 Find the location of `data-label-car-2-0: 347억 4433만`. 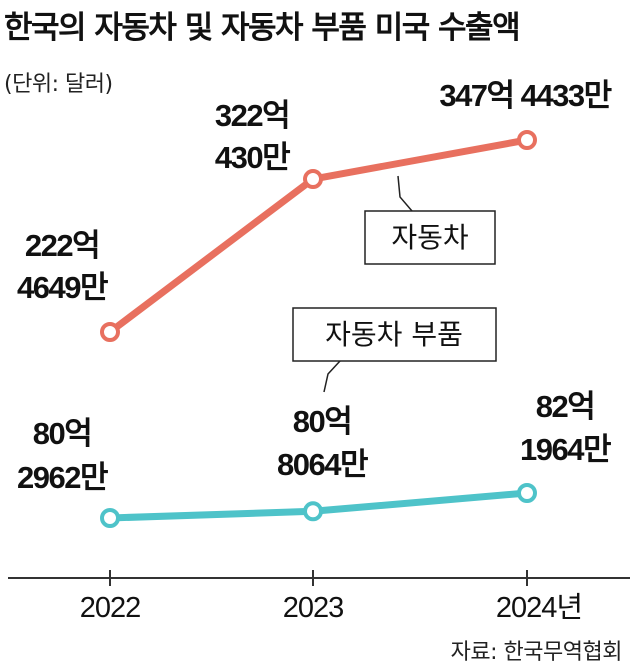

data-label-car-2-0: 347억 4433만 is located at coordinates (525, 95).